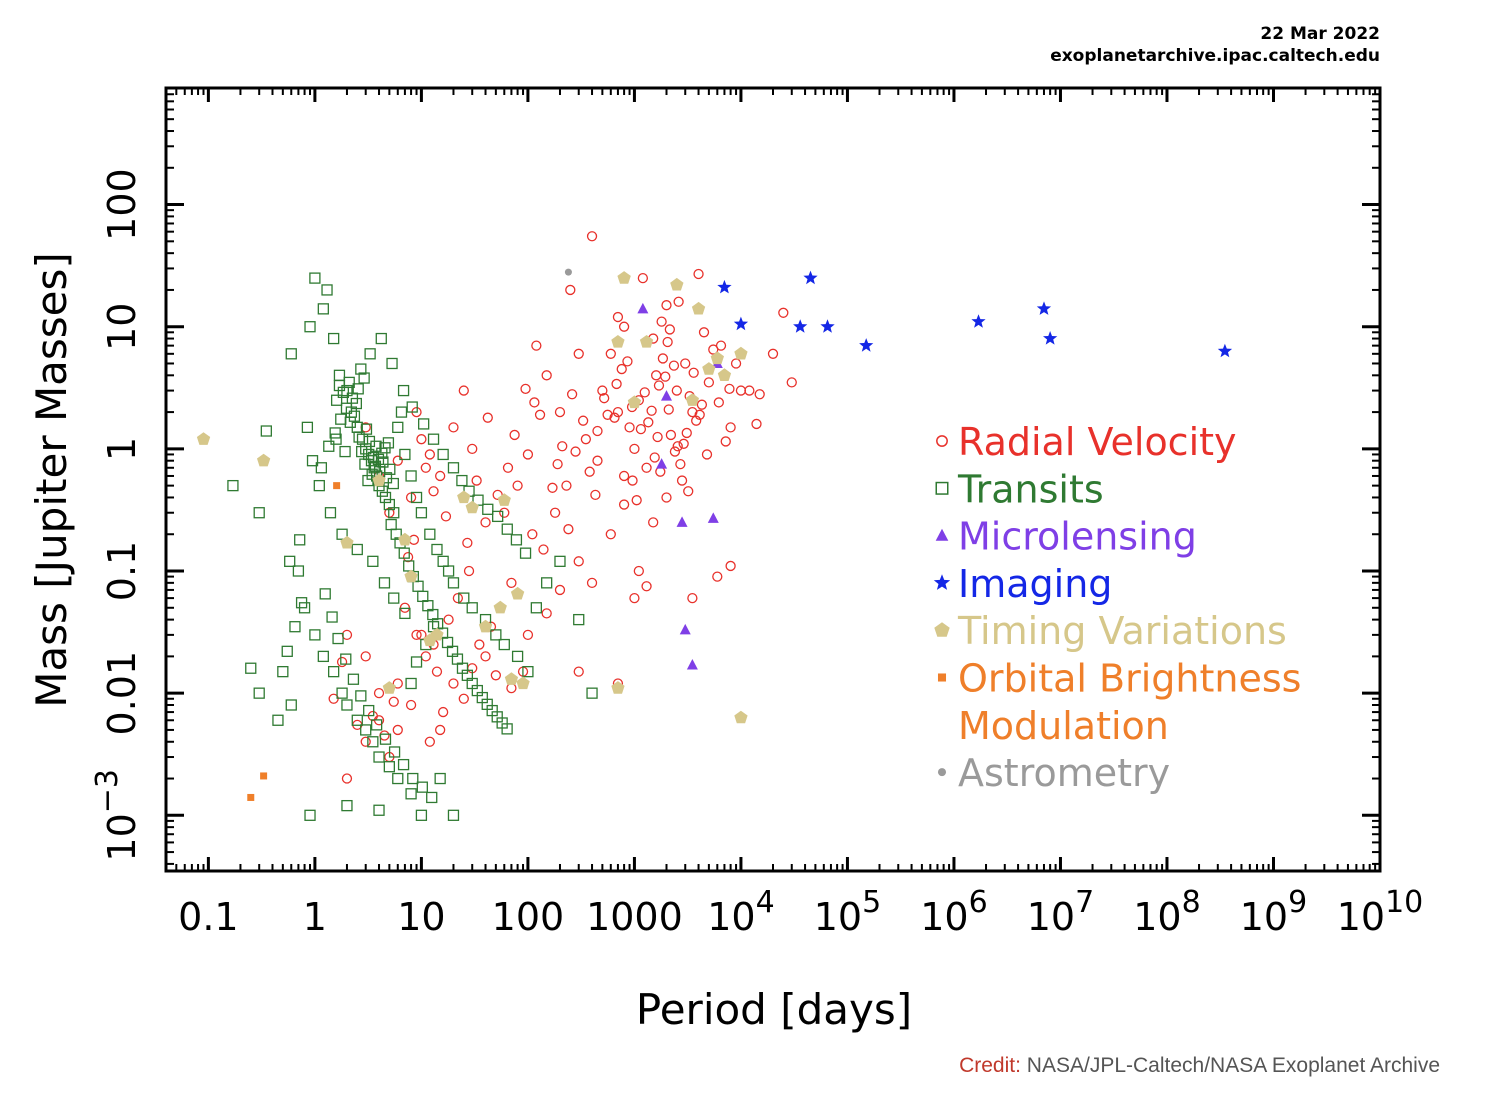 The width and height of the screenshot is (1486, 1096). Describe the element at coordinates (942, 629) in the screenshot. I see `legend-marker-timing-variations` at that location.